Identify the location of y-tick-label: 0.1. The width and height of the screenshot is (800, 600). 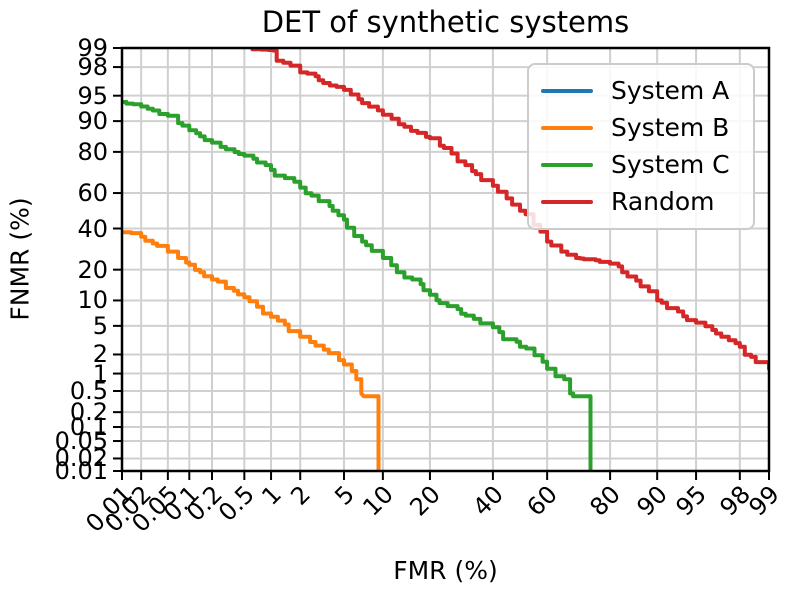
(88, 427).